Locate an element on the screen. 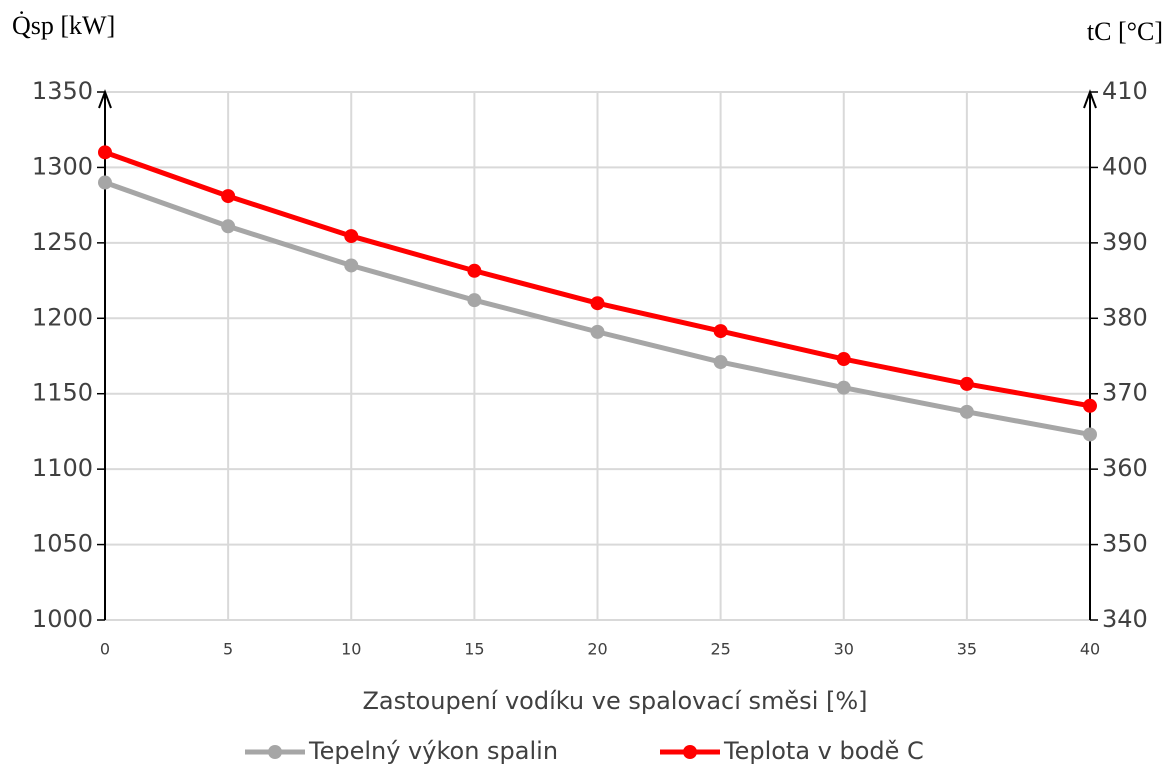  x-tick-label: 15 is located at coordinates (474, 649).